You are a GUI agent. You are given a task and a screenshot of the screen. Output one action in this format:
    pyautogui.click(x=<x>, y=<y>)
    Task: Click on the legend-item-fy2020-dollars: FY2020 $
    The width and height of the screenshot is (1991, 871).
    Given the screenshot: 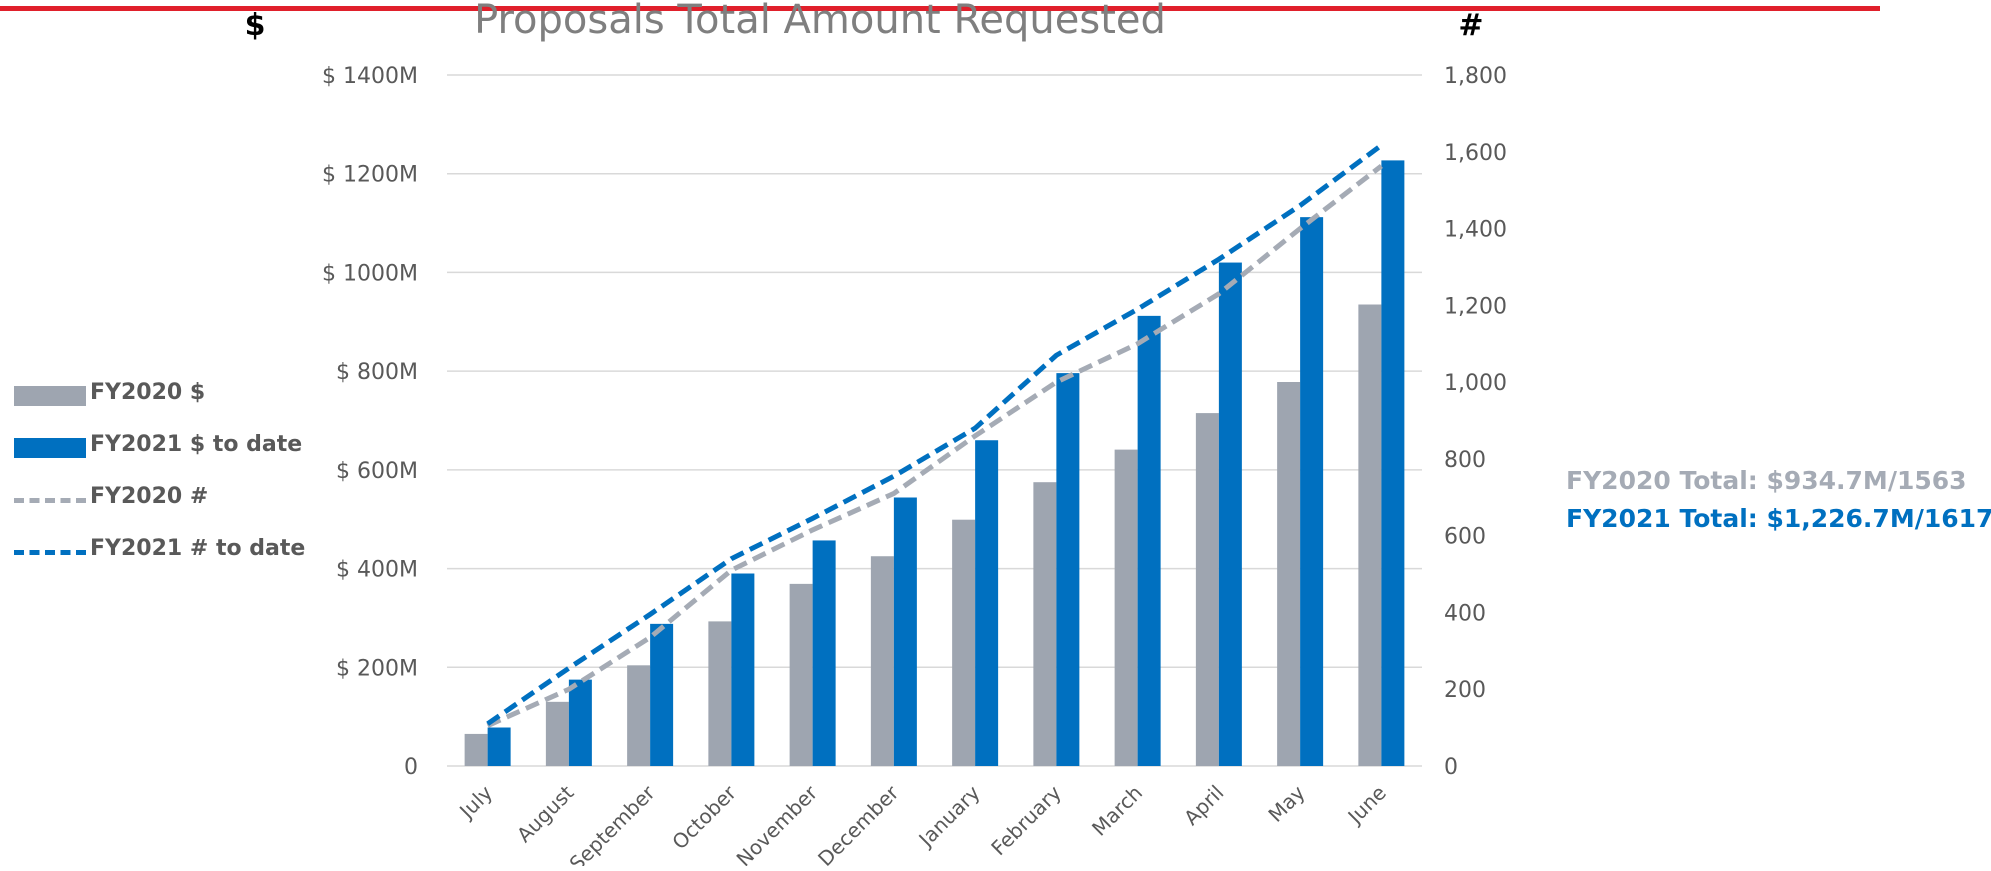 What is the action you would take?
    pyautogui.click(x=179, y=398)
    